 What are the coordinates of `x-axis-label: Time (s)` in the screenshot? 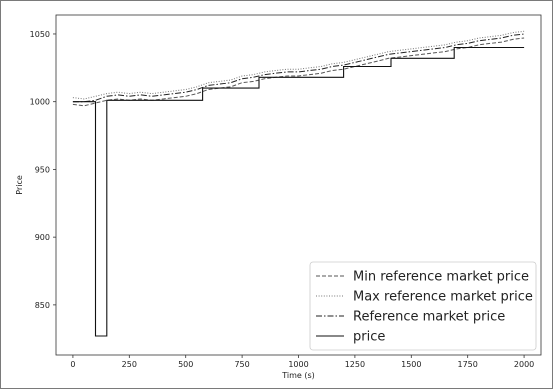 It's located at (298, 375).